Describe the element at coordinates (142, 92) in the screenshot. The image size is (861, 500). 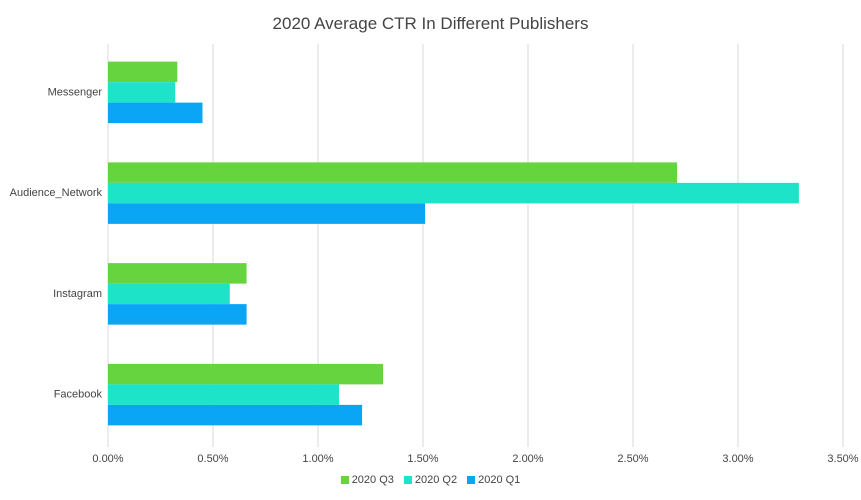
I see `bar-messenger-2020-q2` at that location.